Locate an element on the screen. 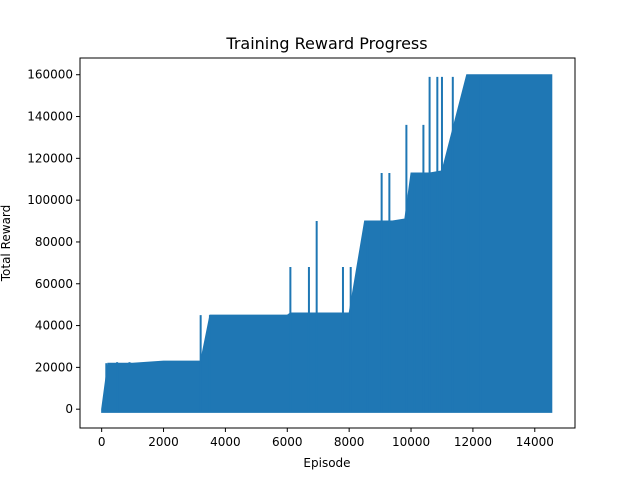 This screenshot has height=480, width=640. y-tick-label: 40000 is located at coordinates (54, 326).